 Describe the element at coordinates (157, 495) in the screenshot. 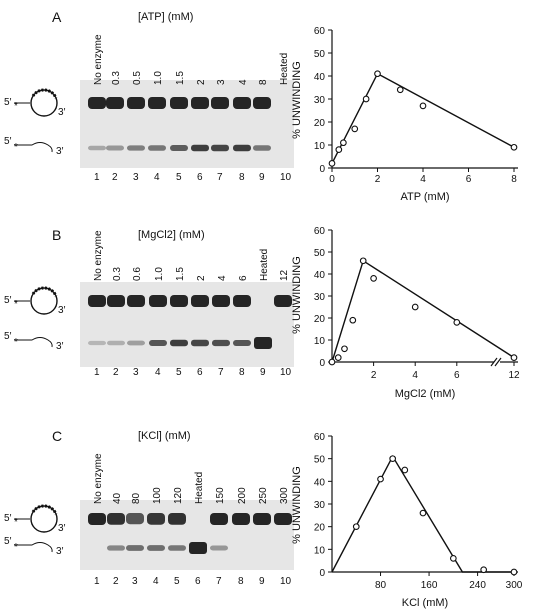

I see `lane-label: 100` at that location.